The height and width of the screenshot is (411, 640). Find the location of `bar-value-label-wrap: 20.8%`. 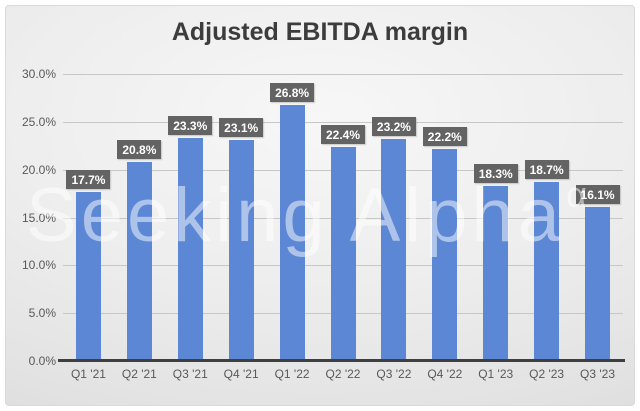

bar-value-label-wrap: 20.8% is located at coordinates (139, 150).